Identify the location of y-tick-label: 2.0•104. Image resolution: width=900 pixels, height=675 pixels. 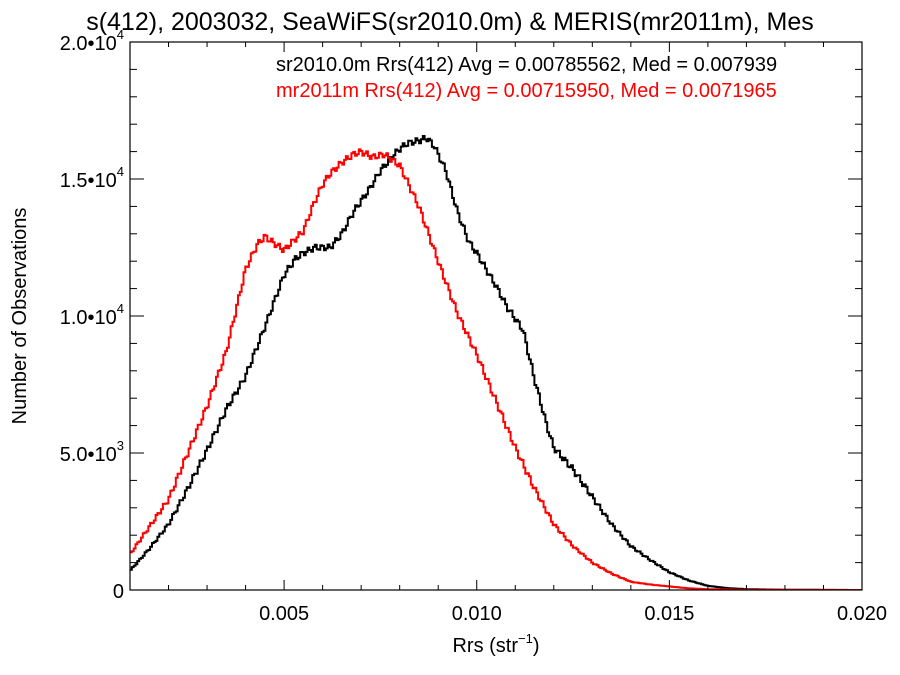
(92, 41).